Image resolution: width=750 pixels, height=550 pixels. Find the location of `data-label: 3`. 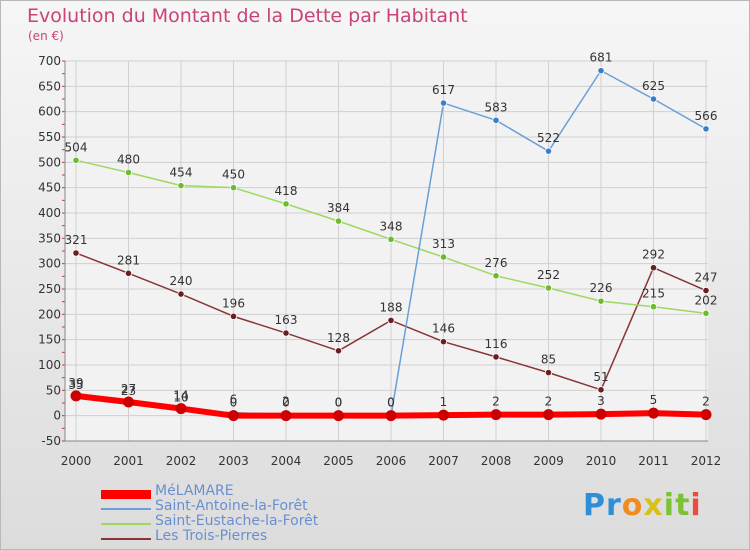

data-label: 3 is located at coordinates (601, 401).